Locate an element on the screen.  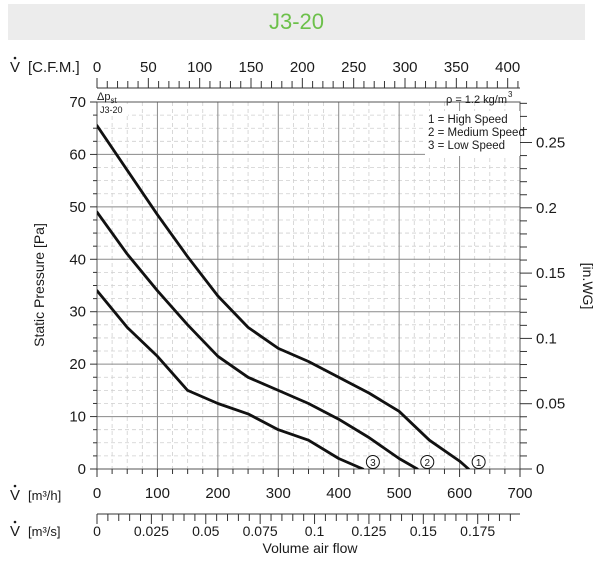
pa-tick-label: 20 is located at coordinates (77, 364).